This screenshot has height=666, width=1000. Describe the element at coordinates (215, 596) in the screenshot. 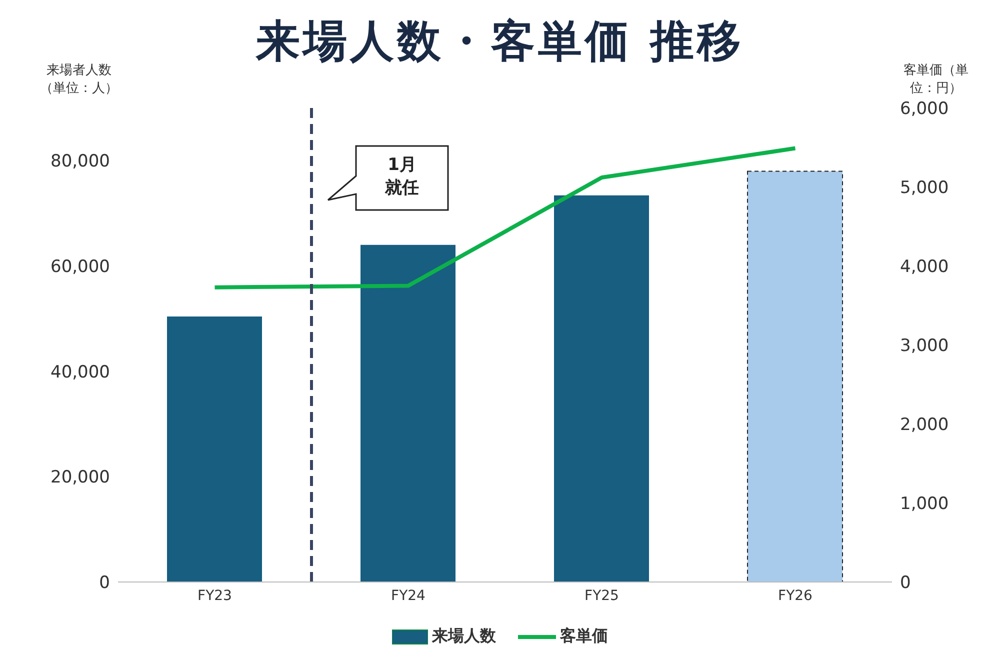

I see `x-tick-label: FY23` at that location.